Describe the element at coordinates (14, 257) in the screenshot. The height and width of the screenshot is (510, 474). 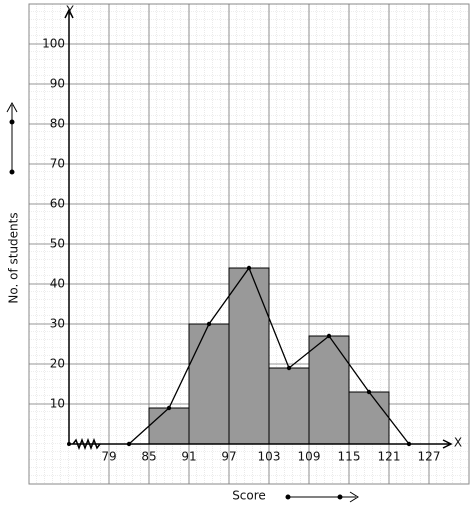
I see `y-axis-label: No. of students` at that location.